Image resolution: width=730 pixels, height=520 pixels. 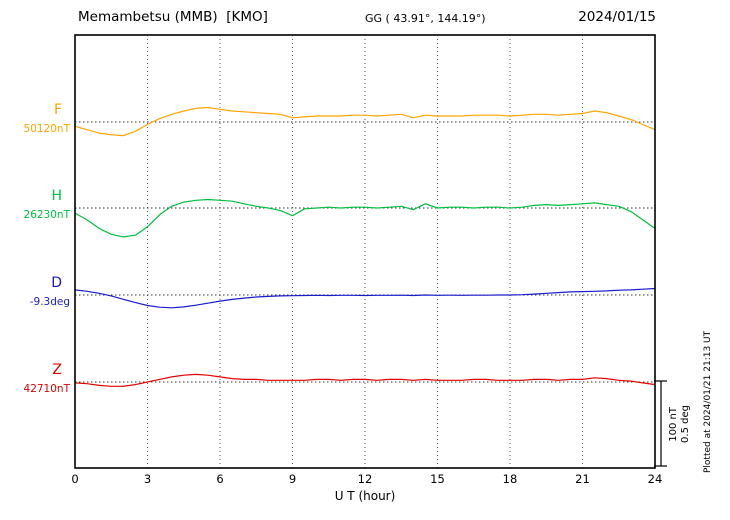 I want to click on geo-coords: GG ( 43.91°, 144.19°), so click(x=425, y=18).